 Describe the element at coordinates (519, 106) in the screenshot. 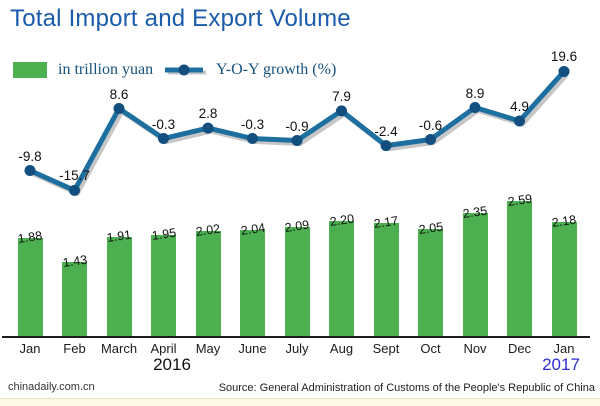

I see `line-value-label: 4.9` at that location.